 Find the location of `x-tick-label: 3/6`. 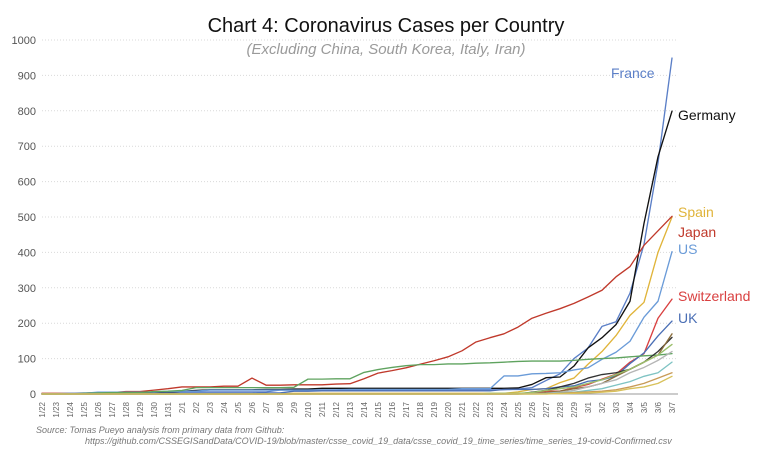

x-tick-label: 3/6 is located at coordinates (658, 407).